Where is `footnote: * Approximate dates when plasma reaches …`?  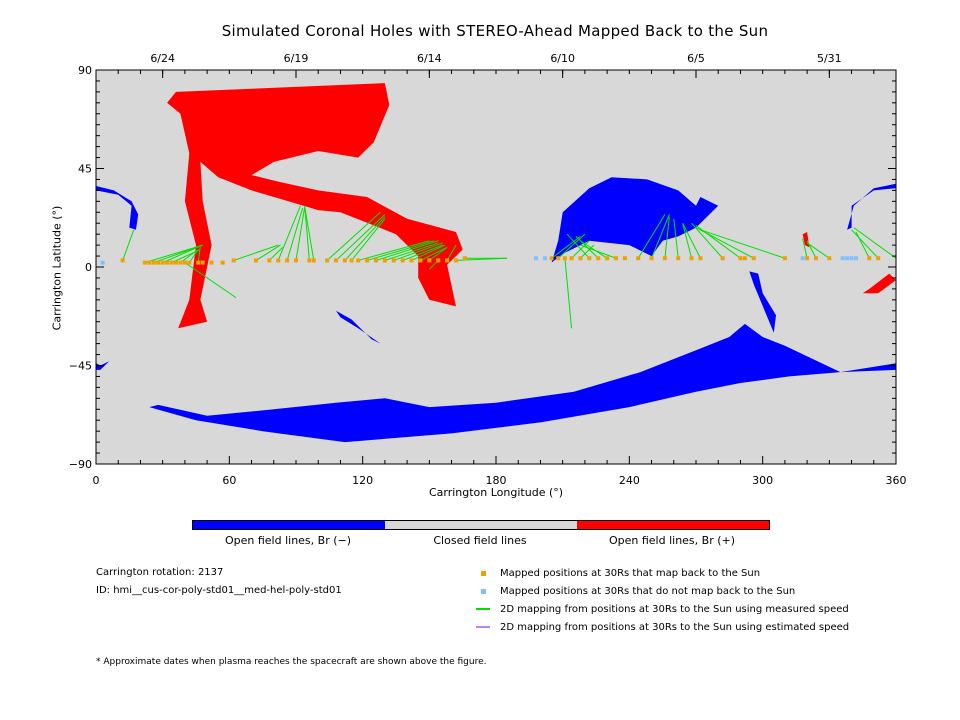
footnote: * Approximate dates when plasma reaches … is located at coordinates (291, 662).